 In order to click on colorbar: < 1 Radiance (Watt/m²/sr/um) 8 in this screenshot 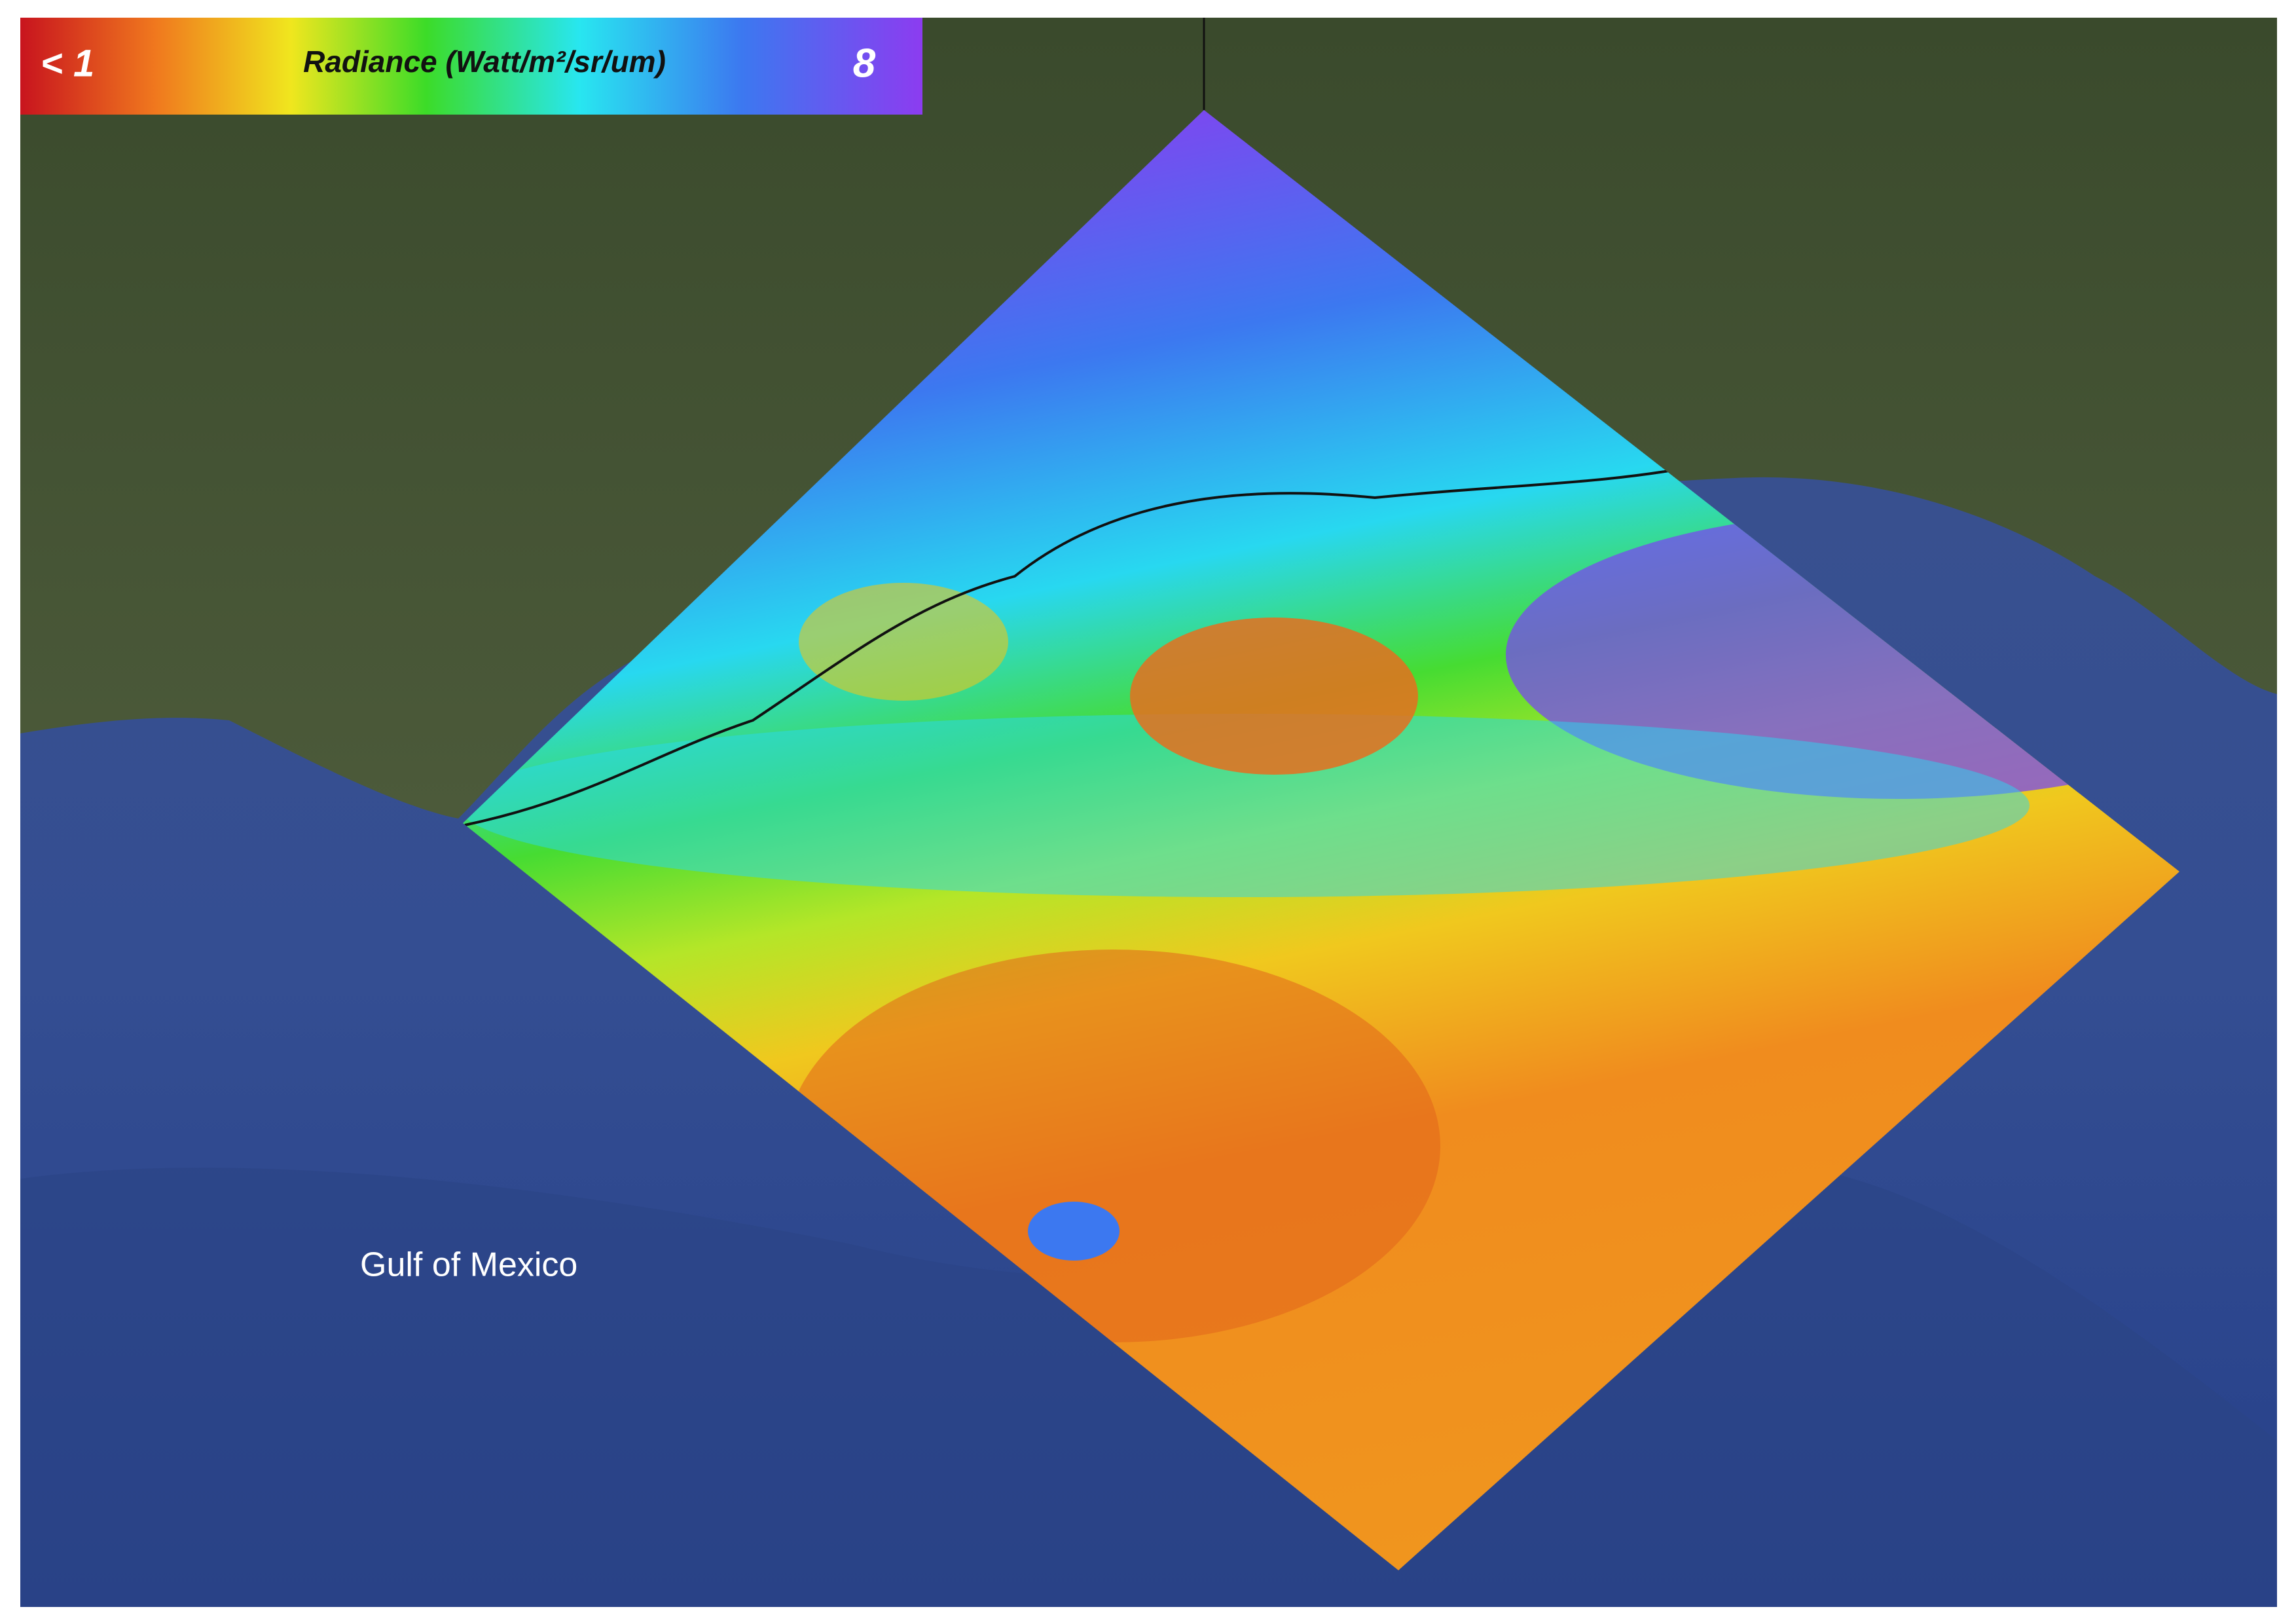, I will do `click(471, 66)`.